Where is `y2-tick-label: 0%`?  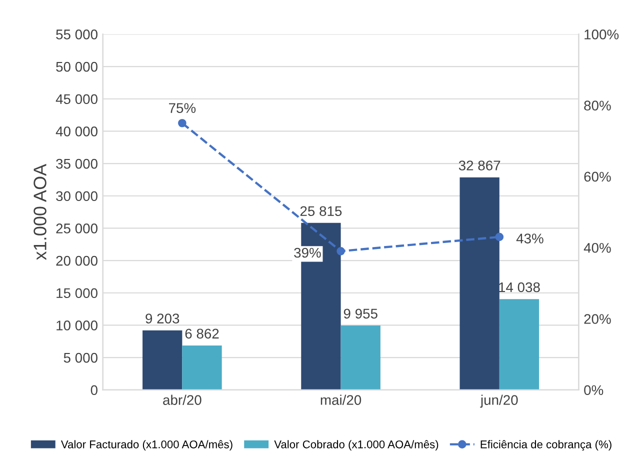
y2-tick-label: 0% is located at coordinates (594, 390).